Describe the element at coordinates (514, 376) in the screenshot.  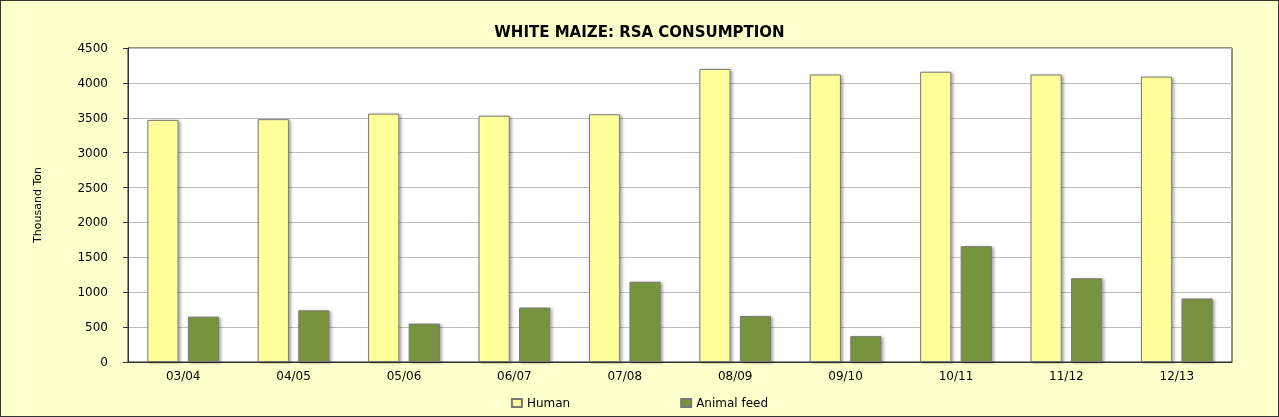
I see `x-tick-label: 06/07` at that location.